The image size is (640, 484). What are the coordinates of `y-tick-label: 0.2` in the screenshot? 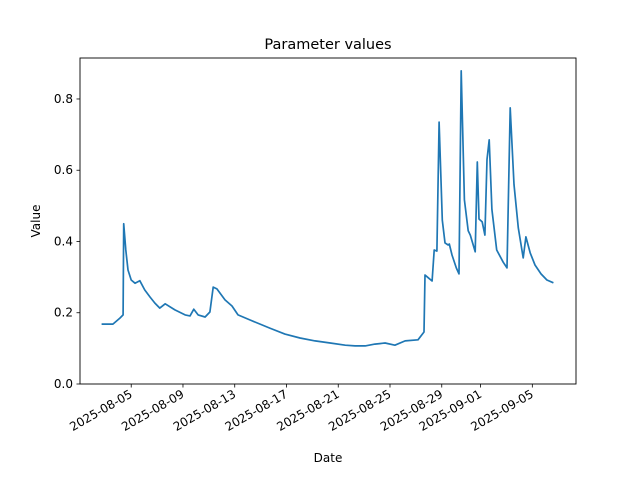 It's located at (63, 313).